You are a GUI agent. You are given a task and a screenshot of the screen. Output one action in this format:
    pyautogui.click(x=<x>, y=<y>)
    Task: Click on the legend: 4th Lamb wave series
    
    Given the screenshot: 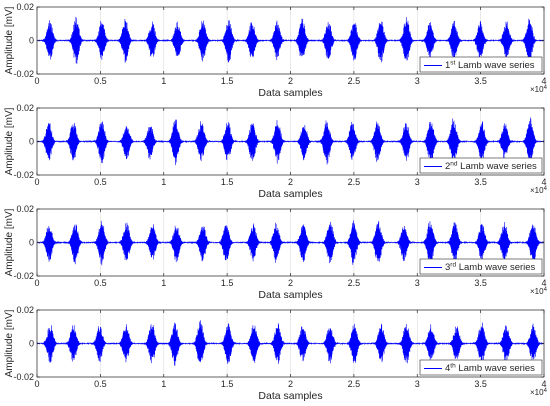 What is the action you would take?
    pyautogui.click(x=481, y=367)
    